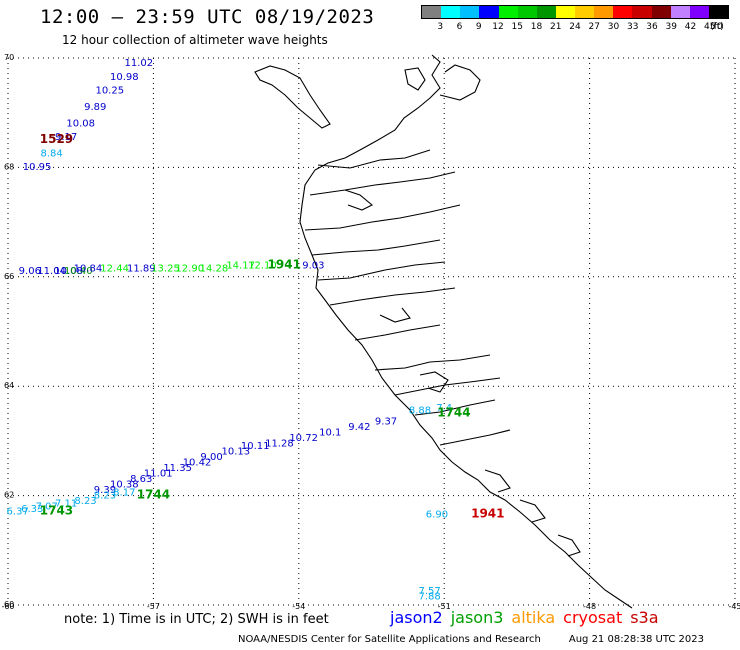  What do you see at coordinates (444, 606) in the screenshot?
I see `lon-tick-label: -51` at bounding box center [444, 606].